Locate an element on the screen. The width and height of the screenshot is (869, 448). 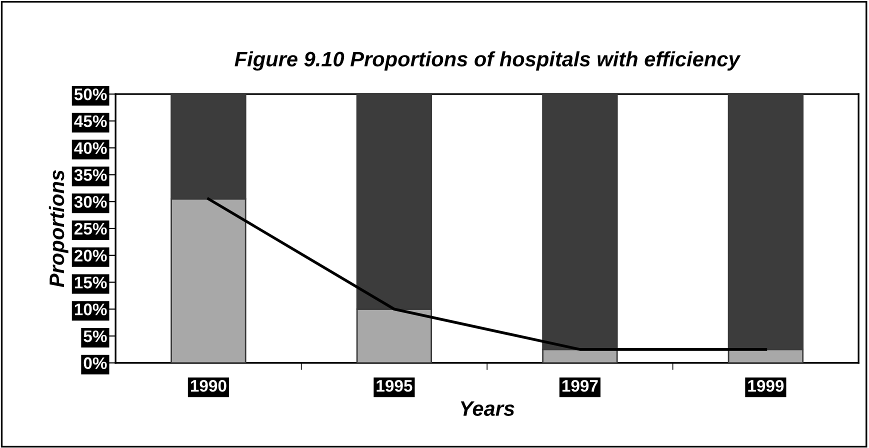
y-tick-label: 30% is located at coordinates (90, 202).